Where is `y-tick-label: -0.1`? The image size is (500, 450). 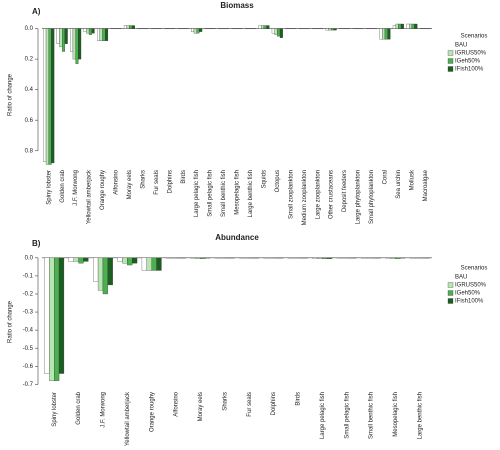 y-tick-label: -0.1 is located at coordinates (28, 276).